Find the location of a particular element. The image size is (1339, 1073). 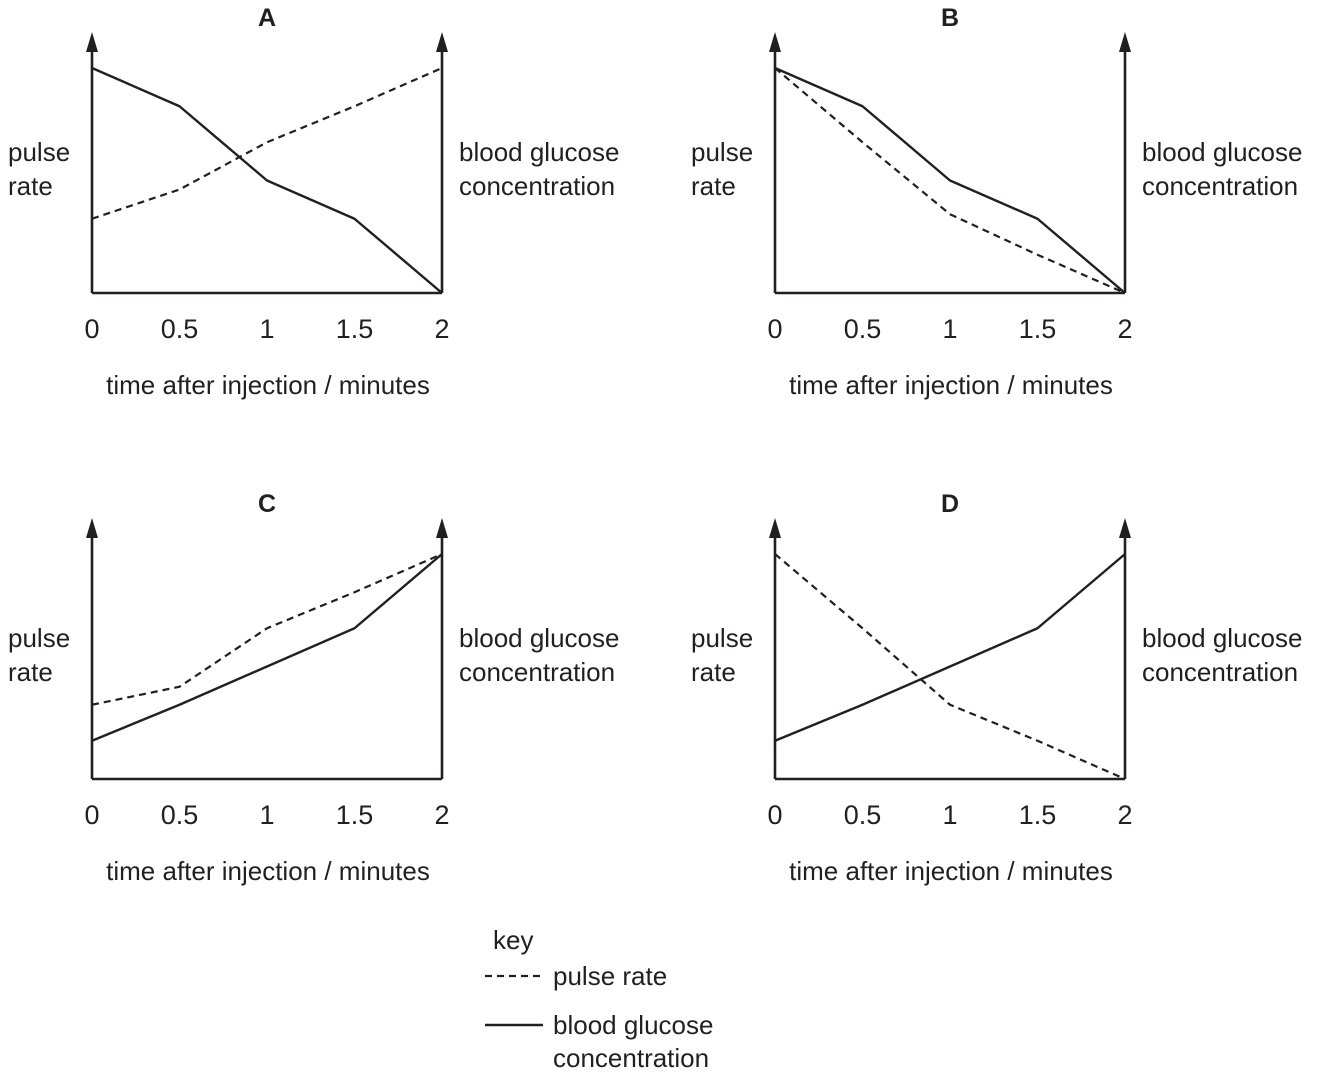

panel-c-title: C is located at coordinates (267, 504).